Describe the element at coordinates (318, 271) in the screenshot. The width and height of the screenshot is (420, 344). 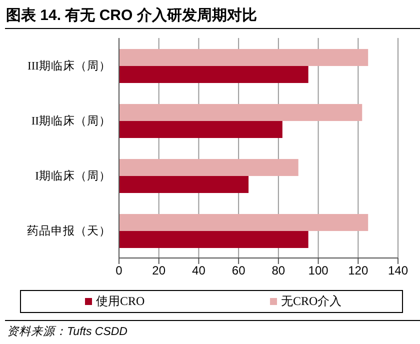
I see `x-tick-label: 100` at that location.